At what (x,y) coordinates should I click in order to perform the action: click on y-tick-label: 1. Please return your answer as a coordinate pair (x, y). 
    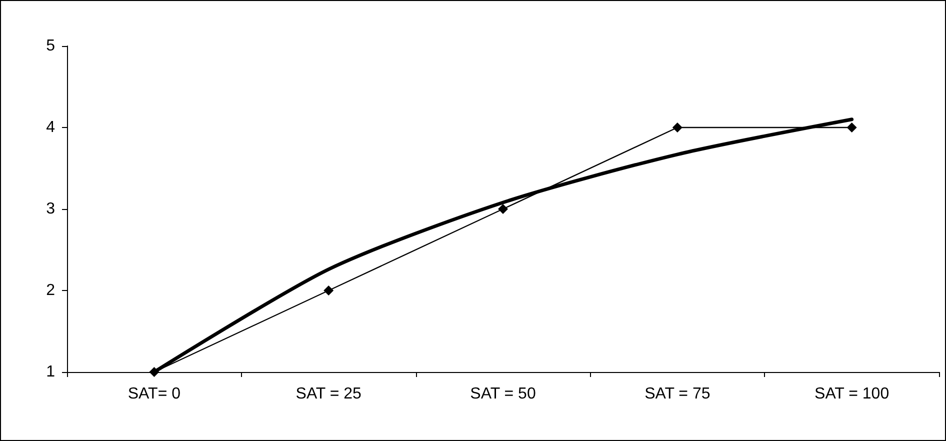
    Looking at the image, I should click on (51, 372).